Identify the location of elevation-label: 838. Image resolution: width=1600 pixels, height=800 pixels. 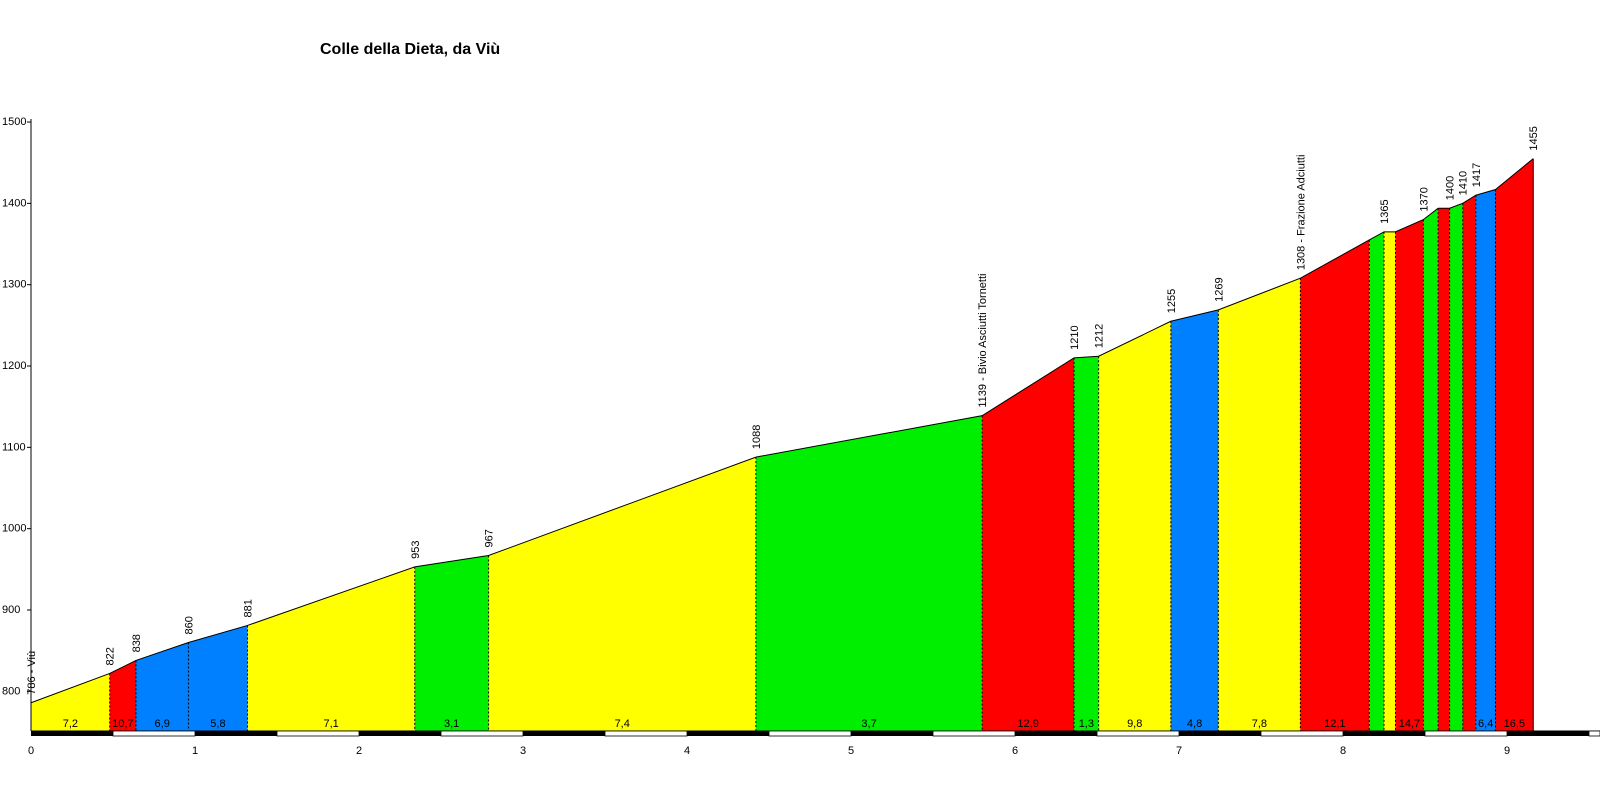
(137, 643).